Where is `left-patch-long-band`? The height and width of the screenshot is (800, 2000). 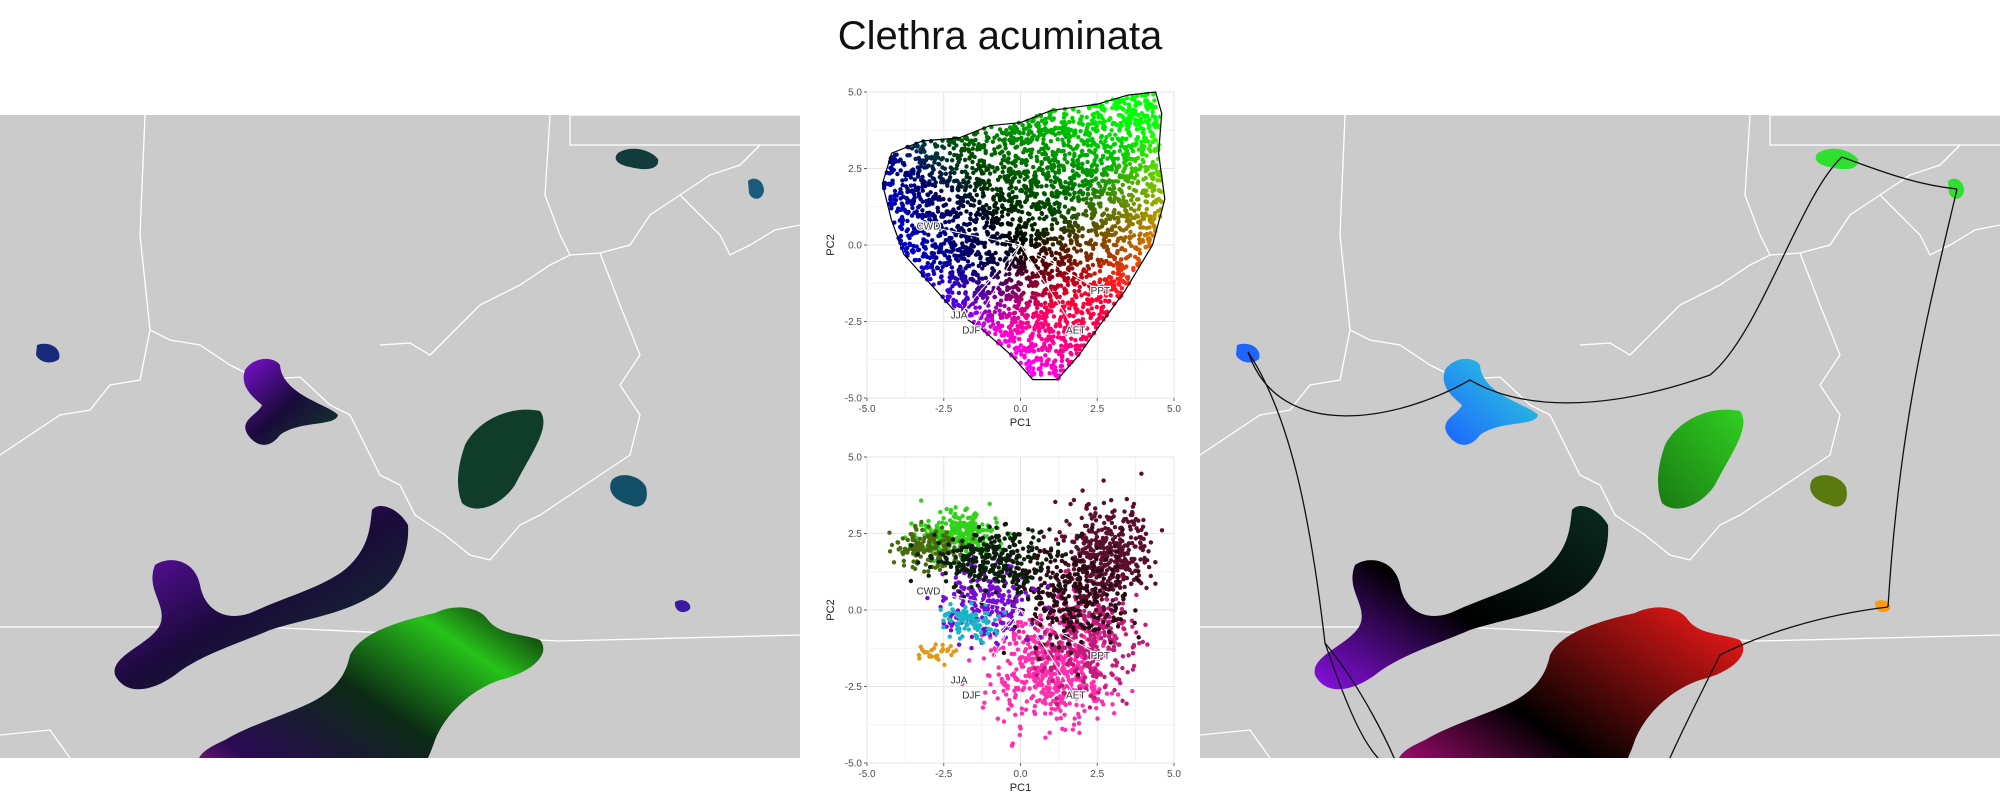 left-patch-long-band is located at coordinates (261, 597).